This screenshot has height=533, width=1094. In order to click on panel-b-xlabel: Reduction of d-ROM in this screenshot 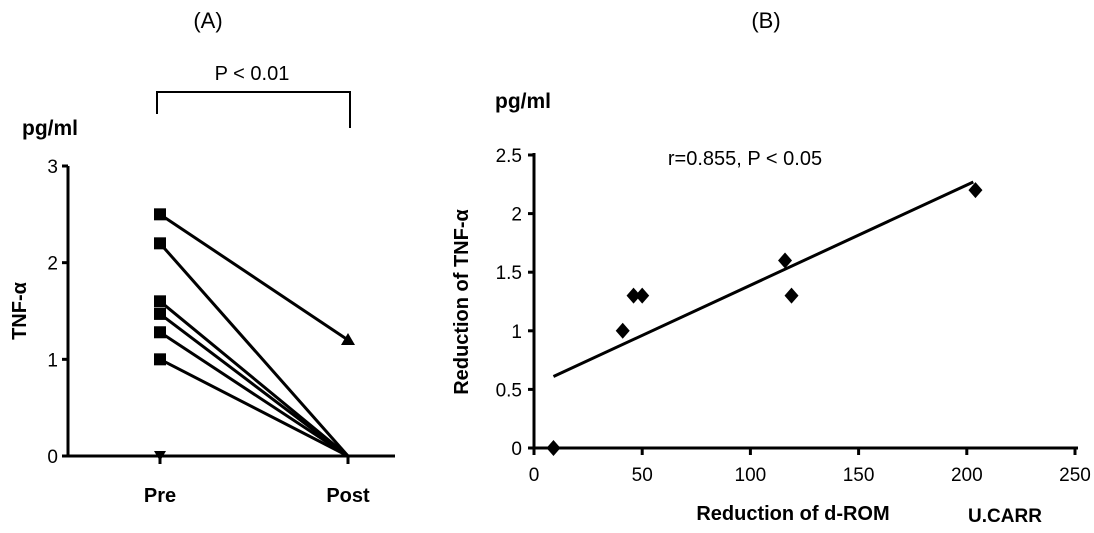, I will do `click(792, 514)`.